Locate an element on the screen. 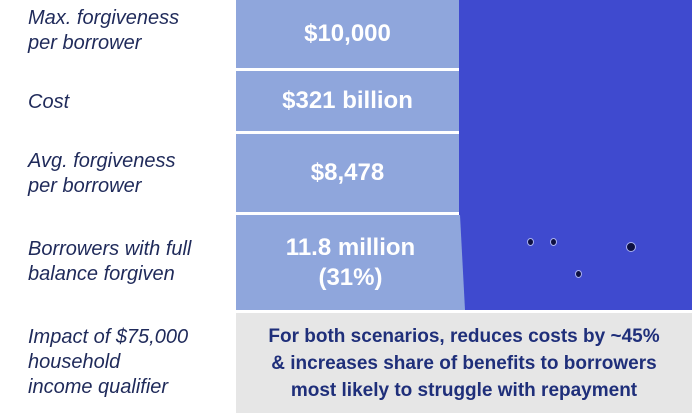 The image size is (692, 413). scenario-panel-notch is located at coordinates (579, 261).